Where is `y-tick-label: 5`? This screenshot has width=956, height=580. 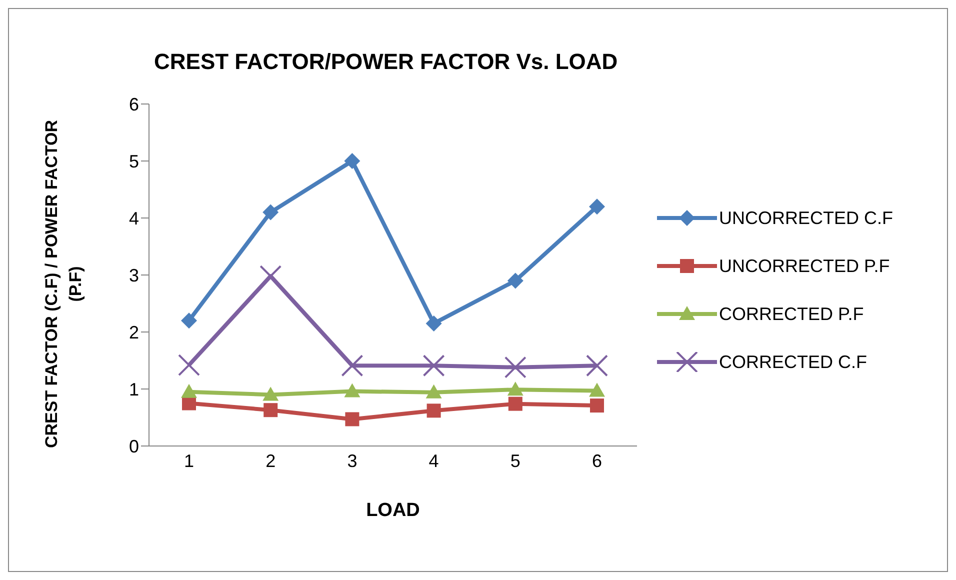
y-tick-label: 5 is located at coordinates (133, 161).